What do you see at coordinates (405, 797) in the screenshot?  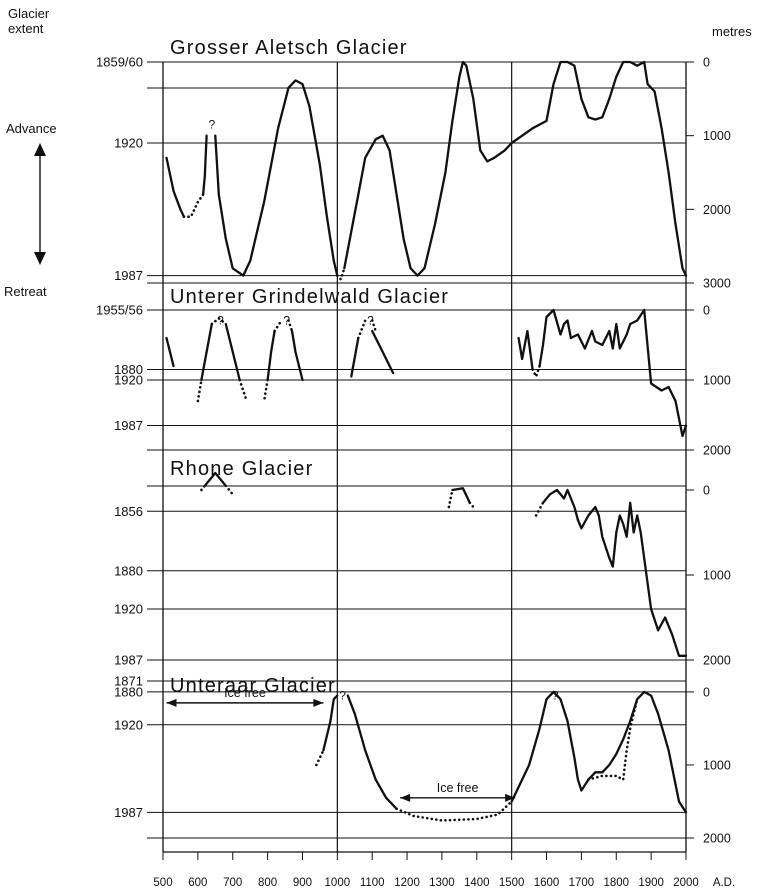 I see `ice-free-arrow-left-head` at bounding box center [405, 797].